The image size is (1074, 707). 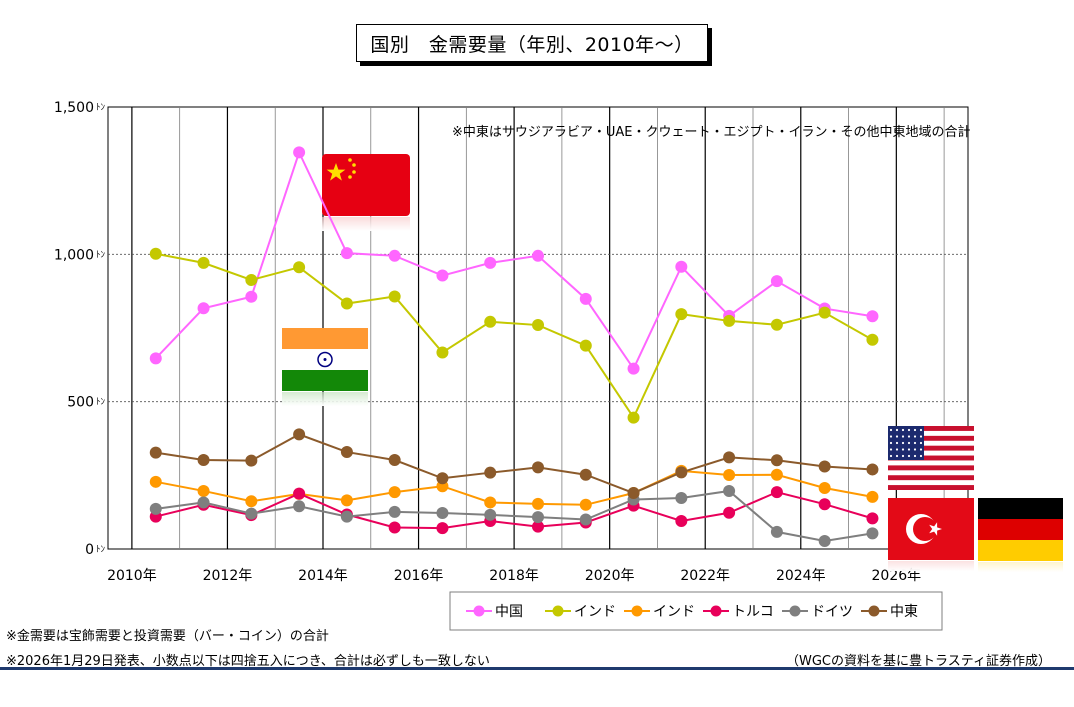 What do you see at coordinates (532, 43) in the screenshot?
I see `chart-title: 国別 金需要量（年別、2010年～）` at bounding box center [532, 43].